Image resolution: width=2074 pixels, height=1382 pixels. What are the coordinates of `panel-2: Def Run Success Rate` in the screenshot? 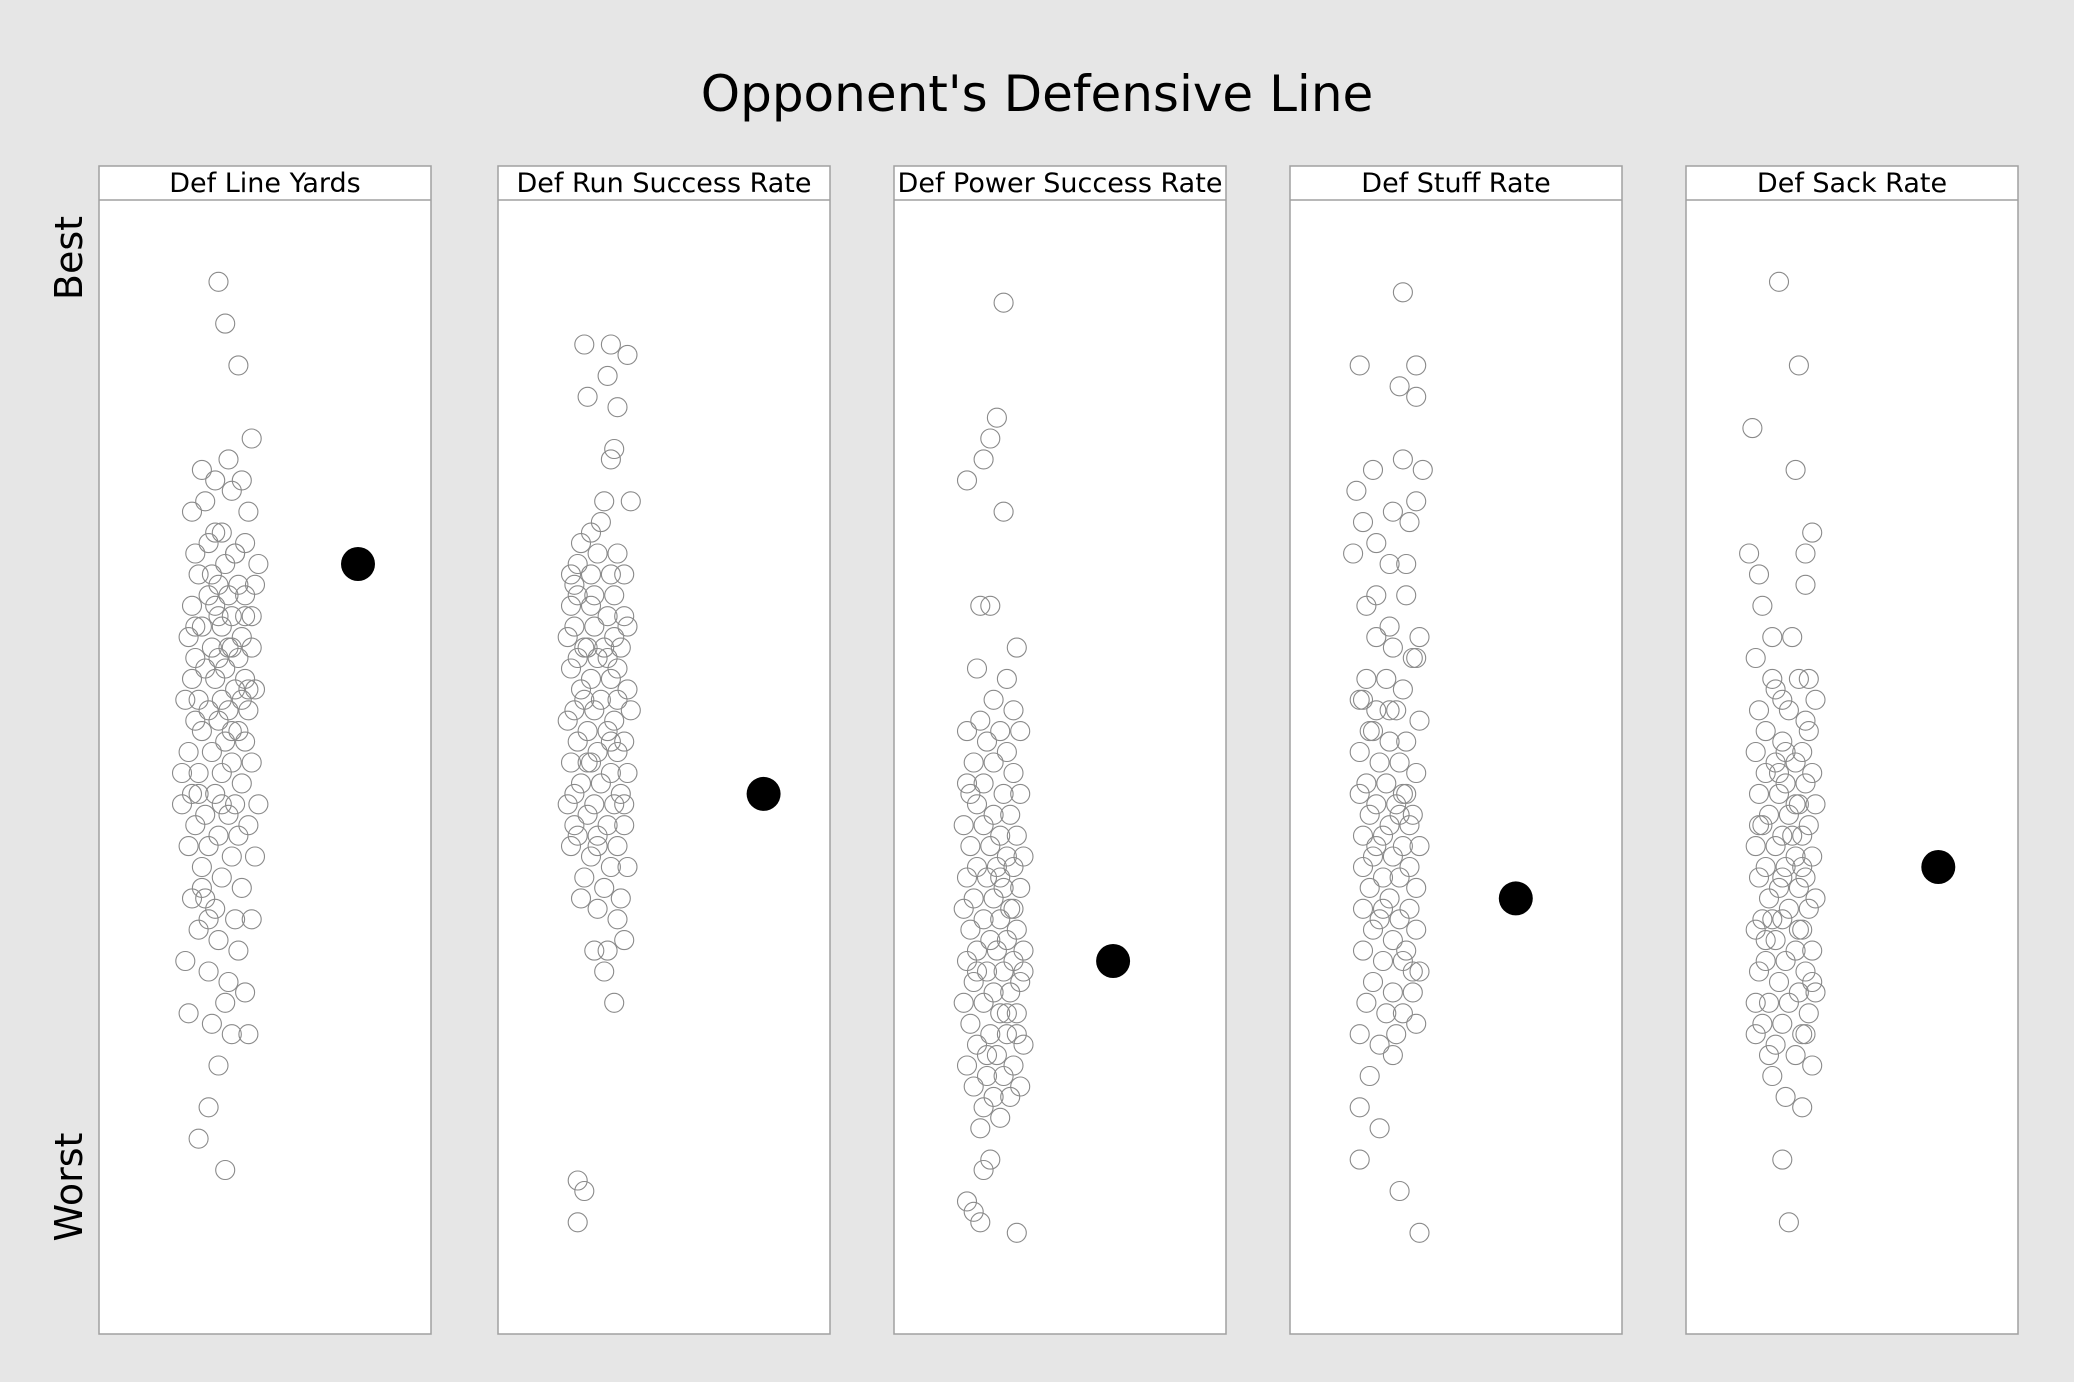 It's located at (664, 750).